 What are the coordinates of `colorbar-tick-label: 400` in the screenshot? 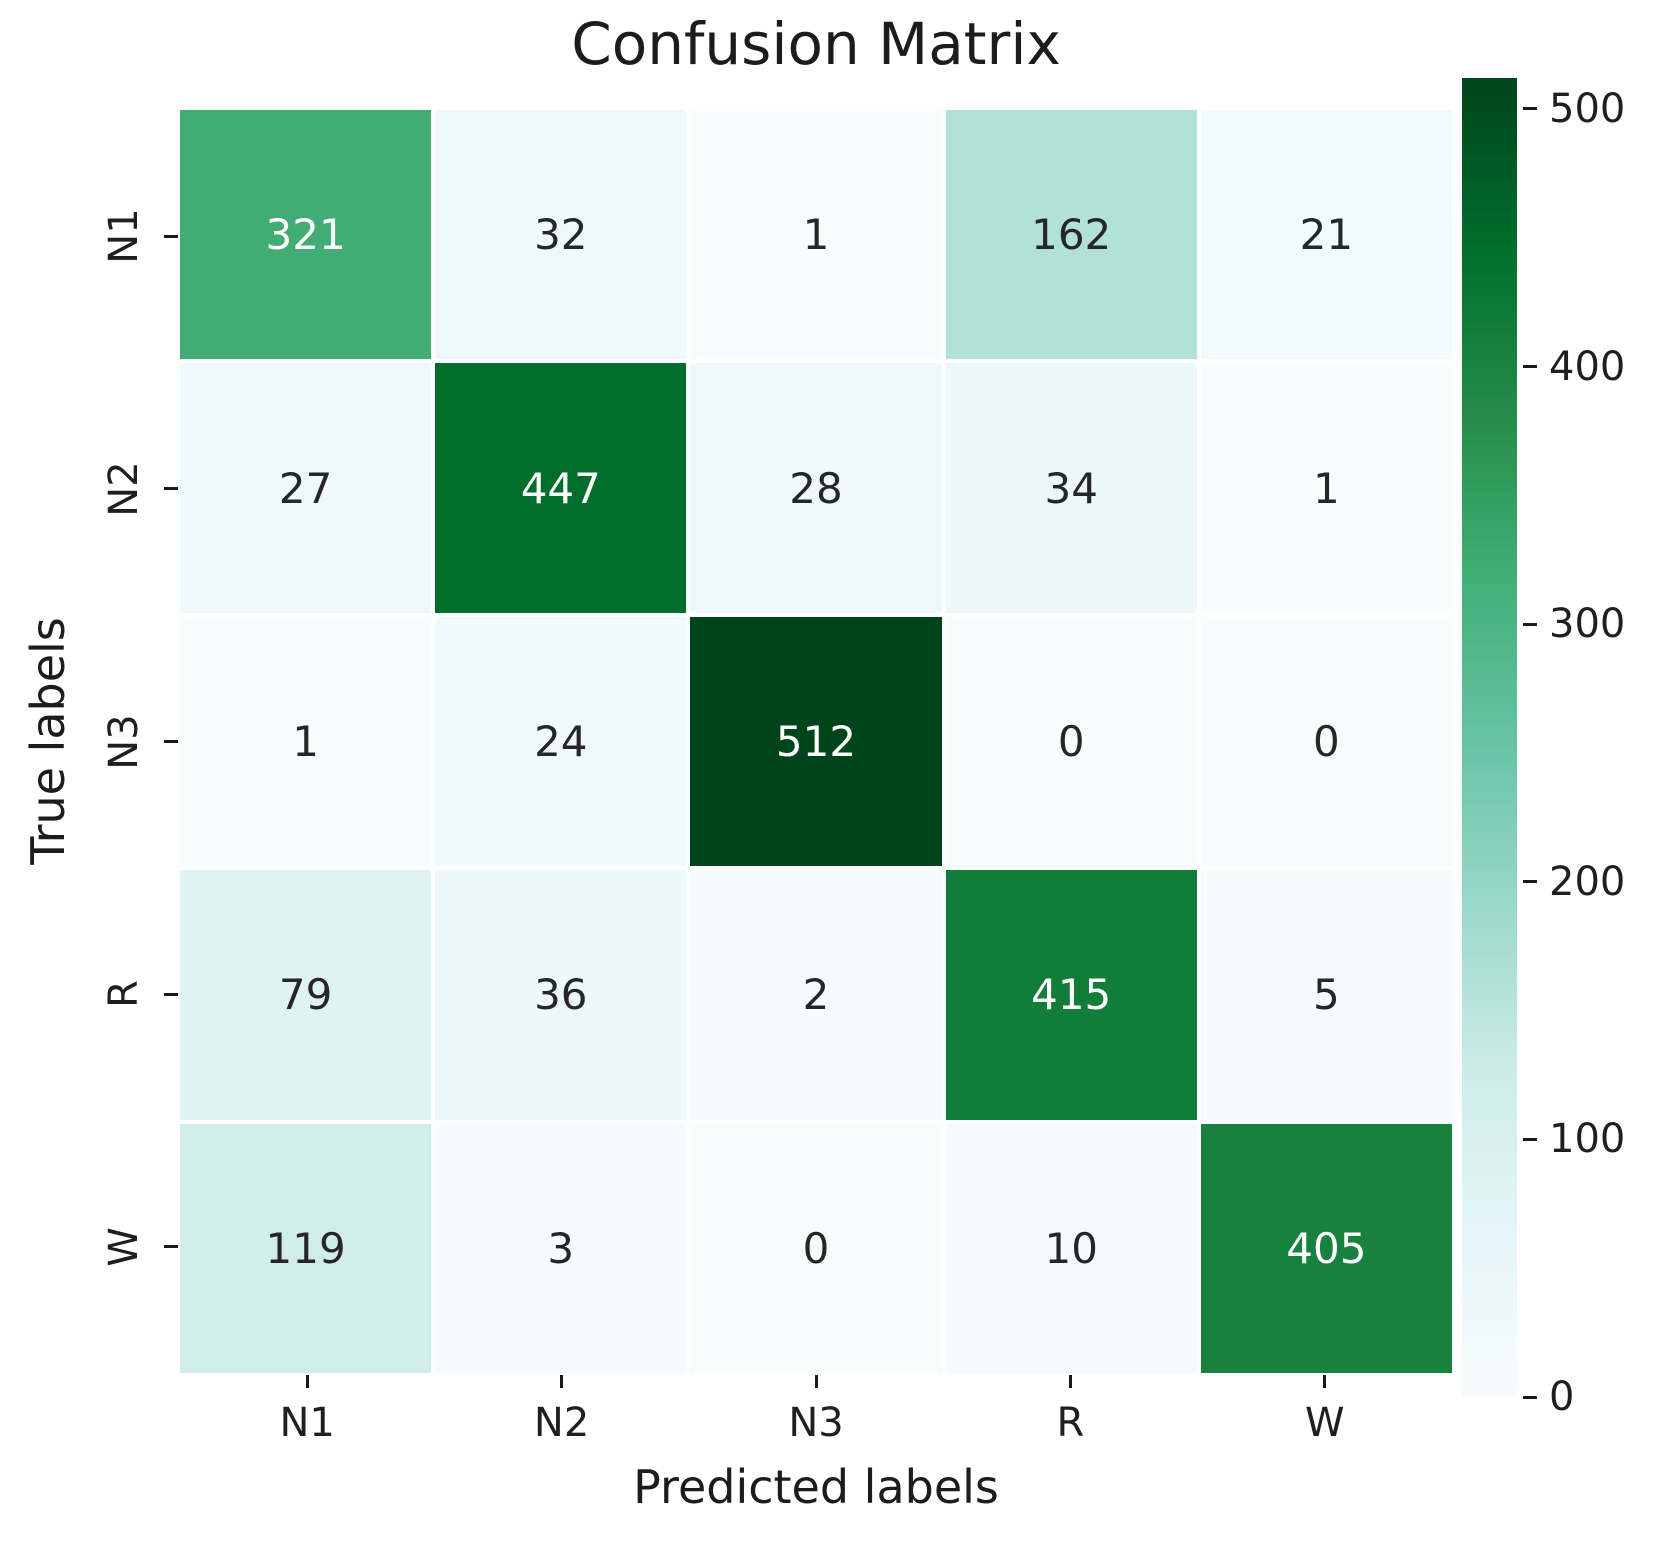 It's located at (1587, 366).